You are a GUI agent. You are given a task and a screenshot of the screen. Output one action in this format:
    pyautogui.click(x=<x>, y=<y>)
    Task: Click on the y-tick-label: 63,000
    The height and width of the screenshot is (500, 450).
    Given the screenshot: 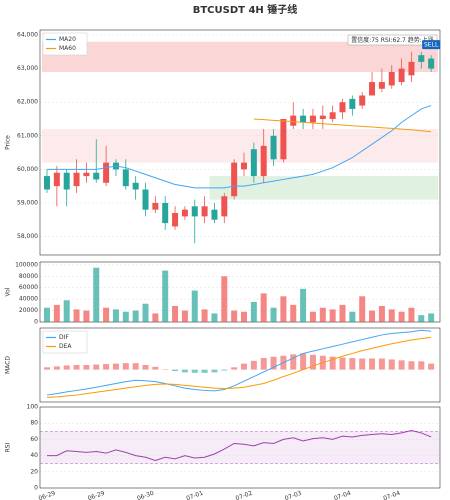 What is the action you would take?
    pyautogui.click(x=27, y=68)
    